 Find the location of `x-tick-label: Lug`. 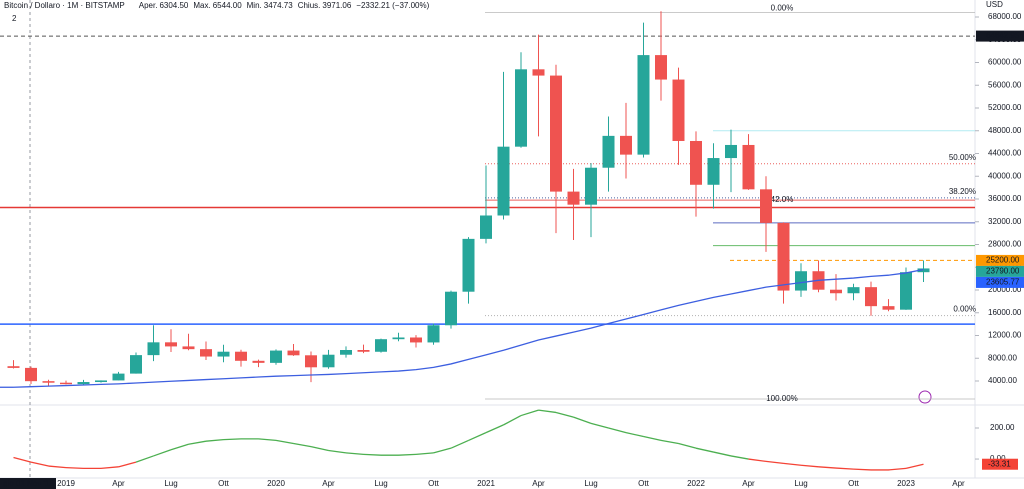

x-tick-label: Lug is located at coordinates (590, 483).